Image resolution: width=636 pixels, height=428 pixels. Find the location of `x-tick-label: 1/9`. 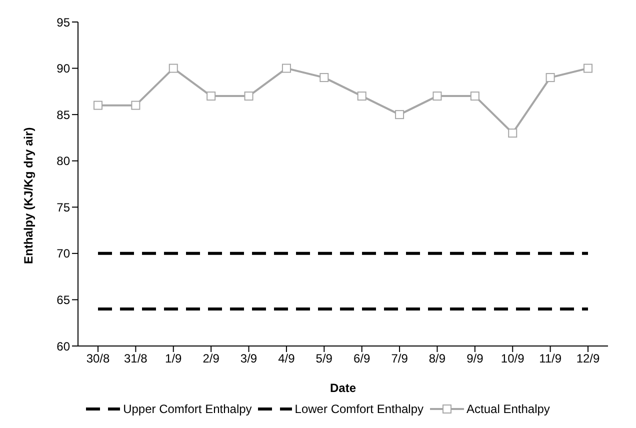

x-tick-label: 1/9 is located at coordinates (173, 359).